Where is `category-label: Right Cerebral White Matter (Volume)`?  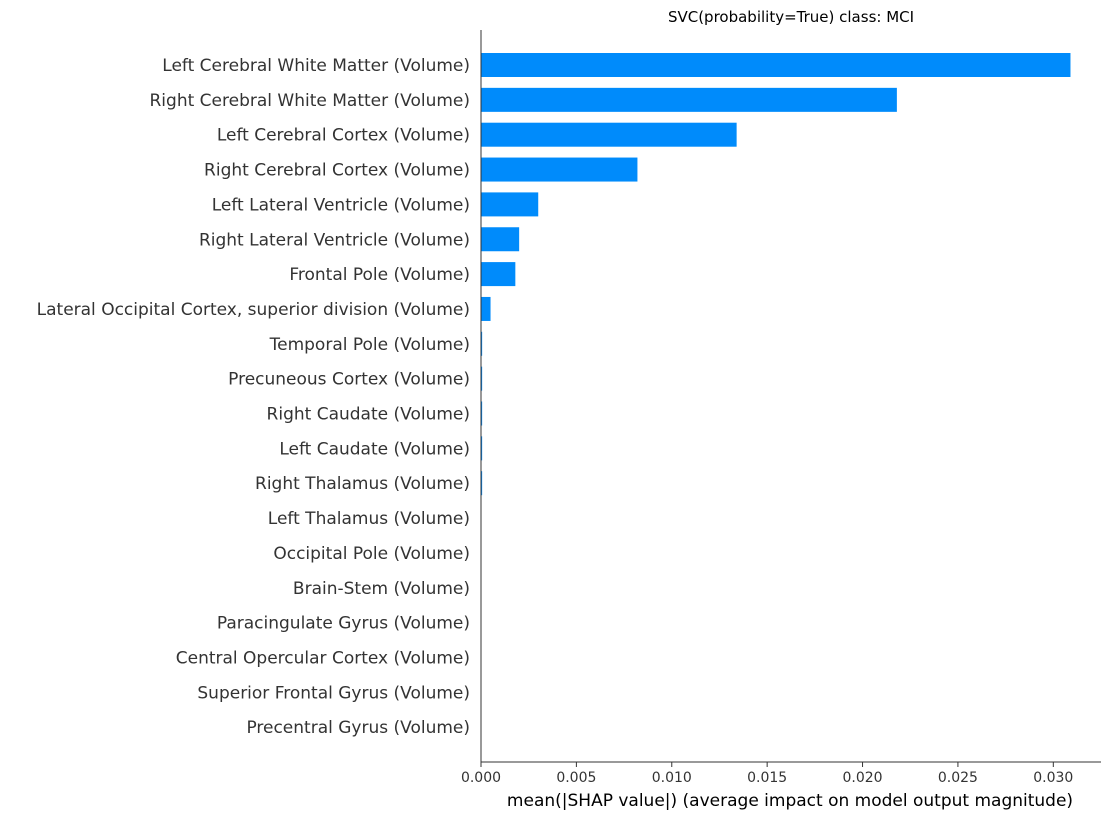 category-label: Right Cerebral White Matter (Volume) is located at coordinates (310, 101).